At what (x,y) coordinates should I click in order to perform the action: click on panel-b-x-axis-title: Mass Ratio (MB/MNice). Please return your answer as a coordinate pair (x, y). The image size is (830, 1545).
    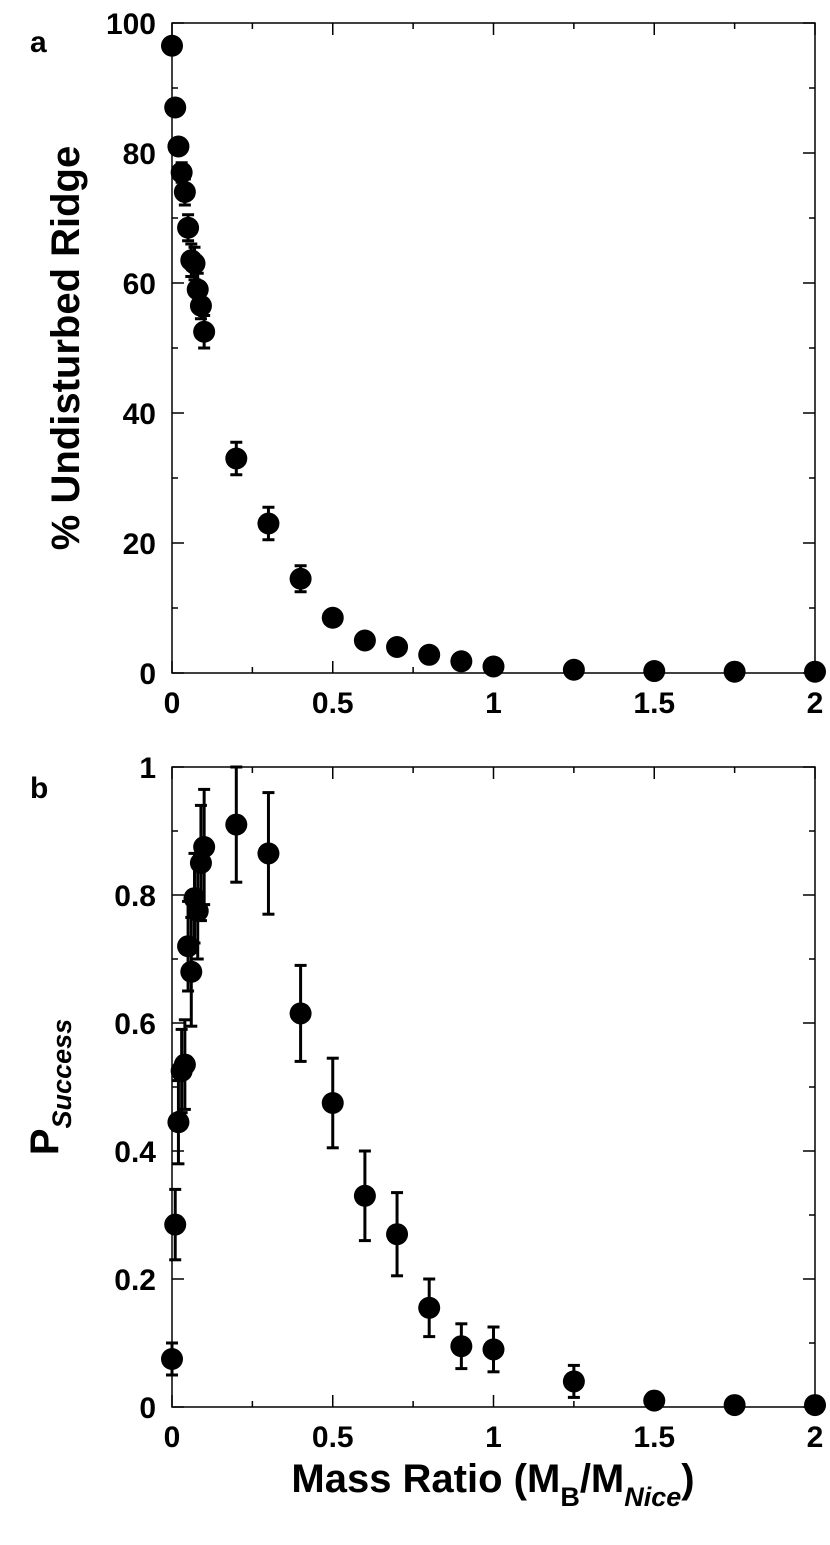
    Looking at the image, I should click on (492, 1484).